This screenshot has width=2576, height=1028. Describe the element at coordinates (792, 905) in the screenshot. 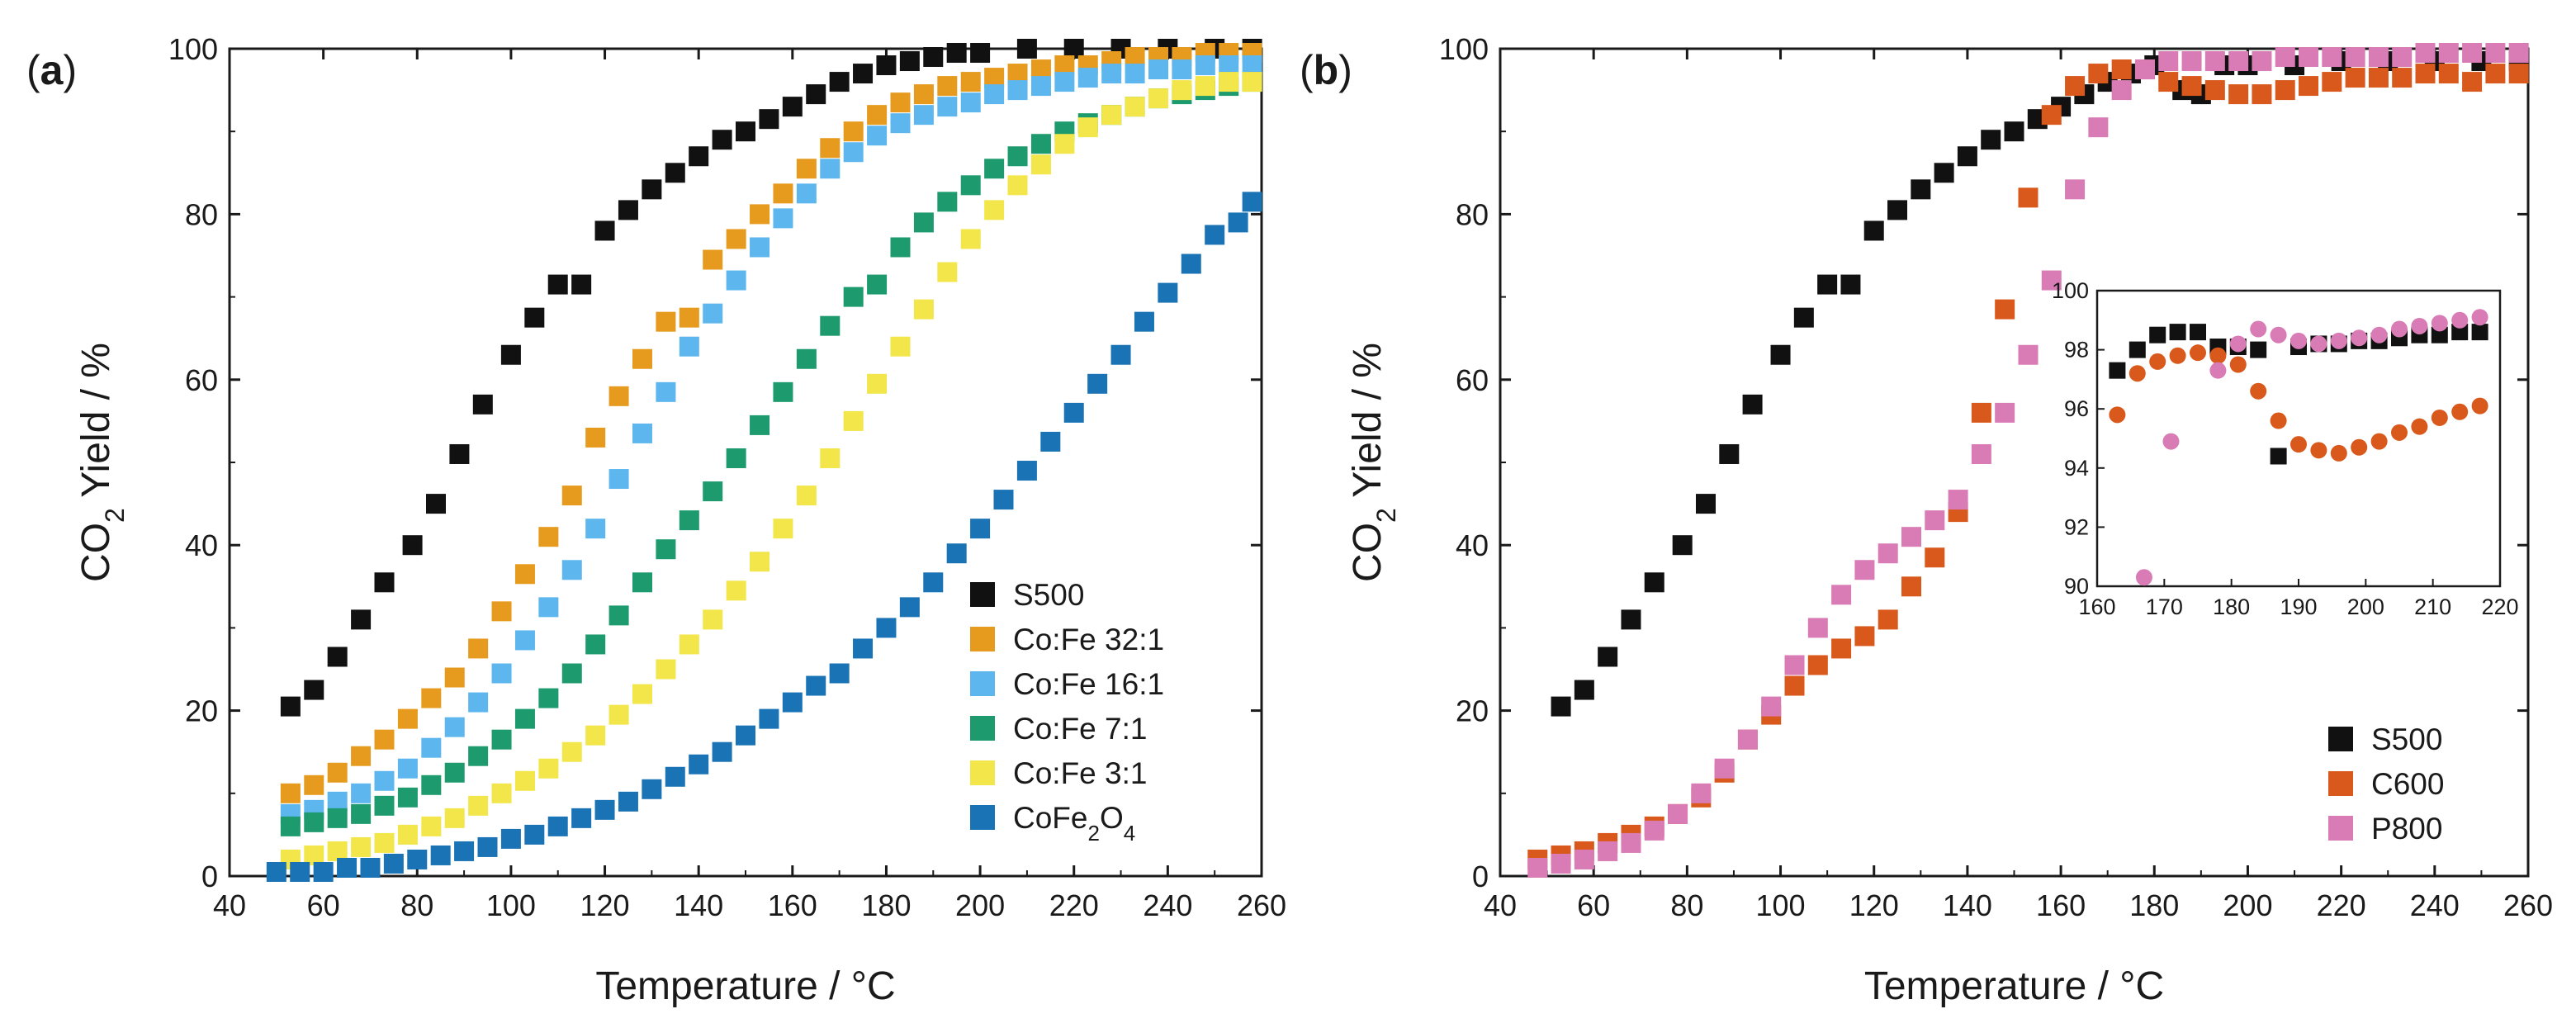

I see `x-tick-label: 160` at that location.